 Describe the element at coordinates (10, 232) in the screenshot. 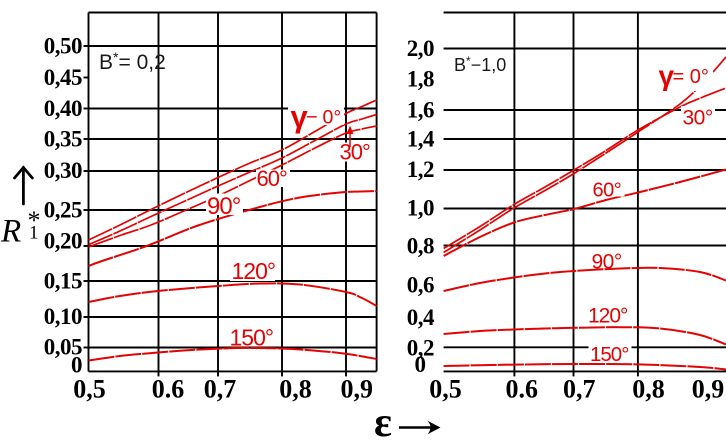

I see `svg-text: R` at that location.